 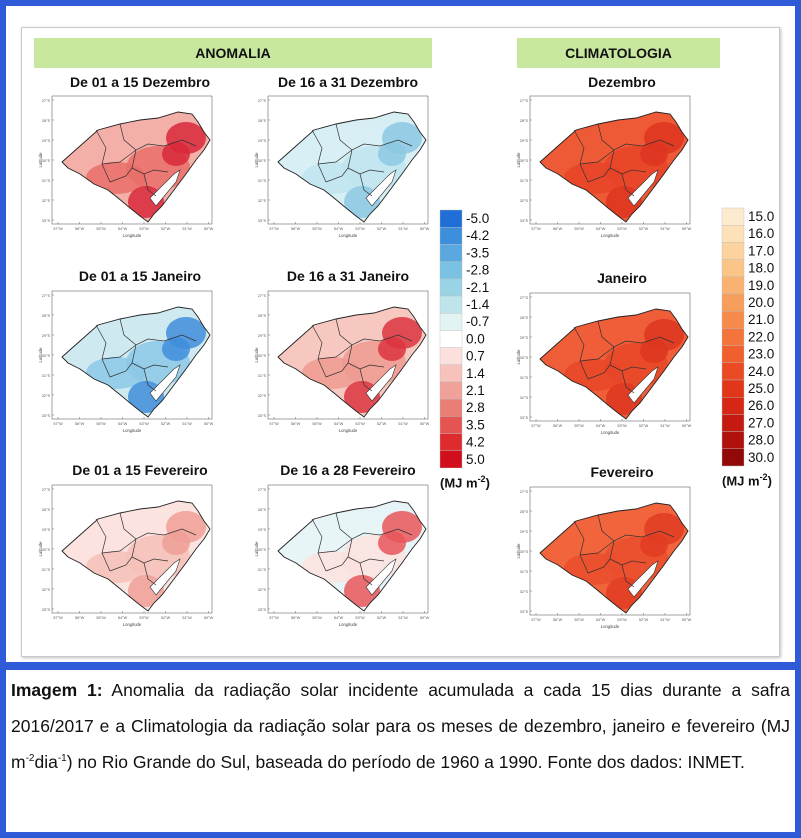 What do you see at coordinates (475, 442) in the screenshot?
I see `anomaly-scale-label: 4.2` at bounding box center [475, 442].